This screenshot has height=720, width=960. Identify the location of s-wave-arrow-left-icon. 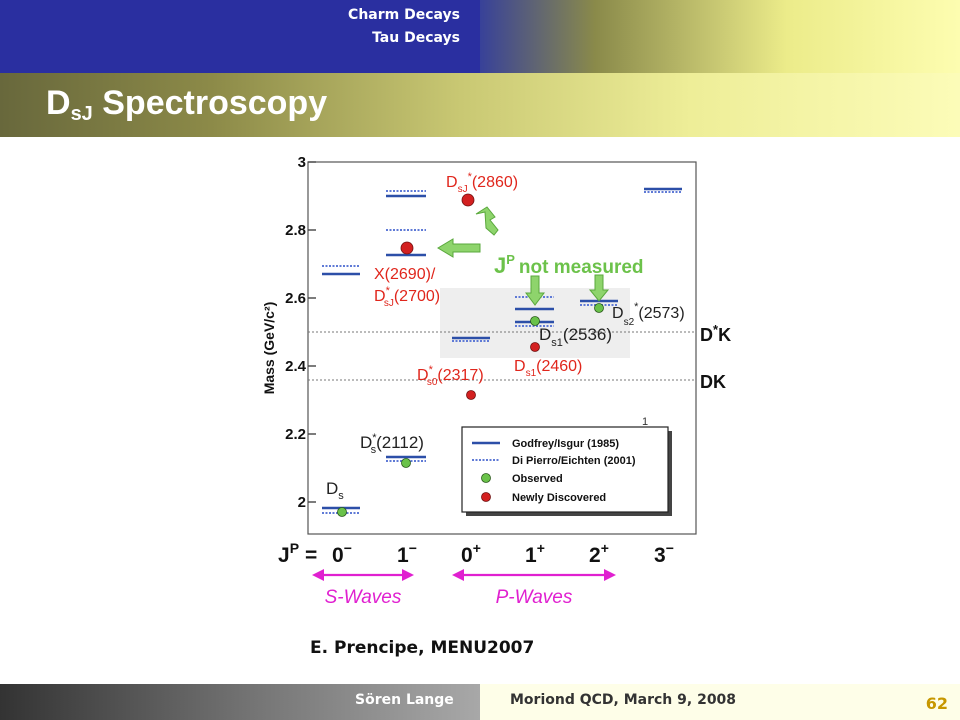
(318, 575).